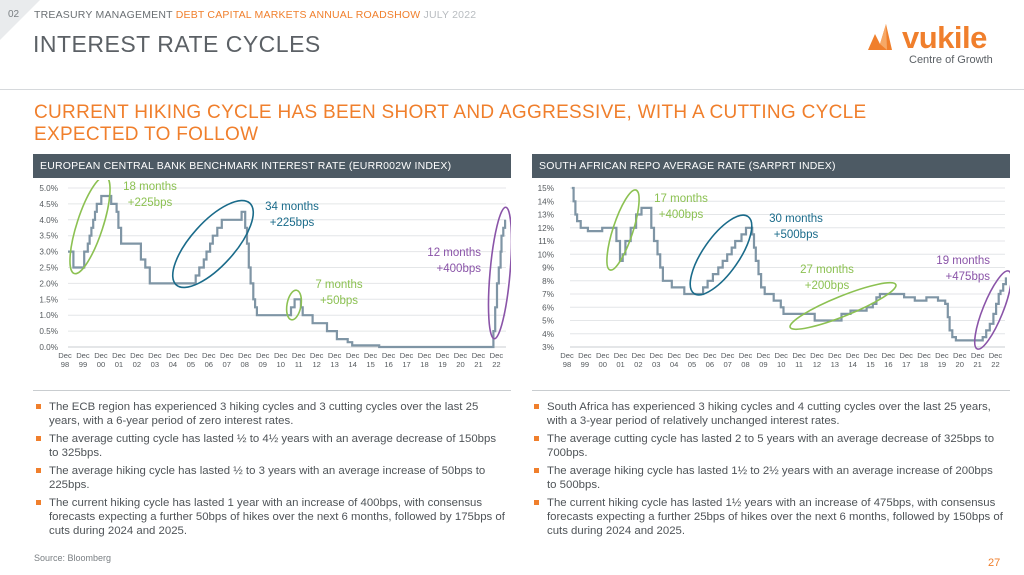 The image size is (1024, 575). What do you see at coordinates (548, 281) in the screenshot?
I see `y-tick-label: 8%` at bounding box center [548, 281].